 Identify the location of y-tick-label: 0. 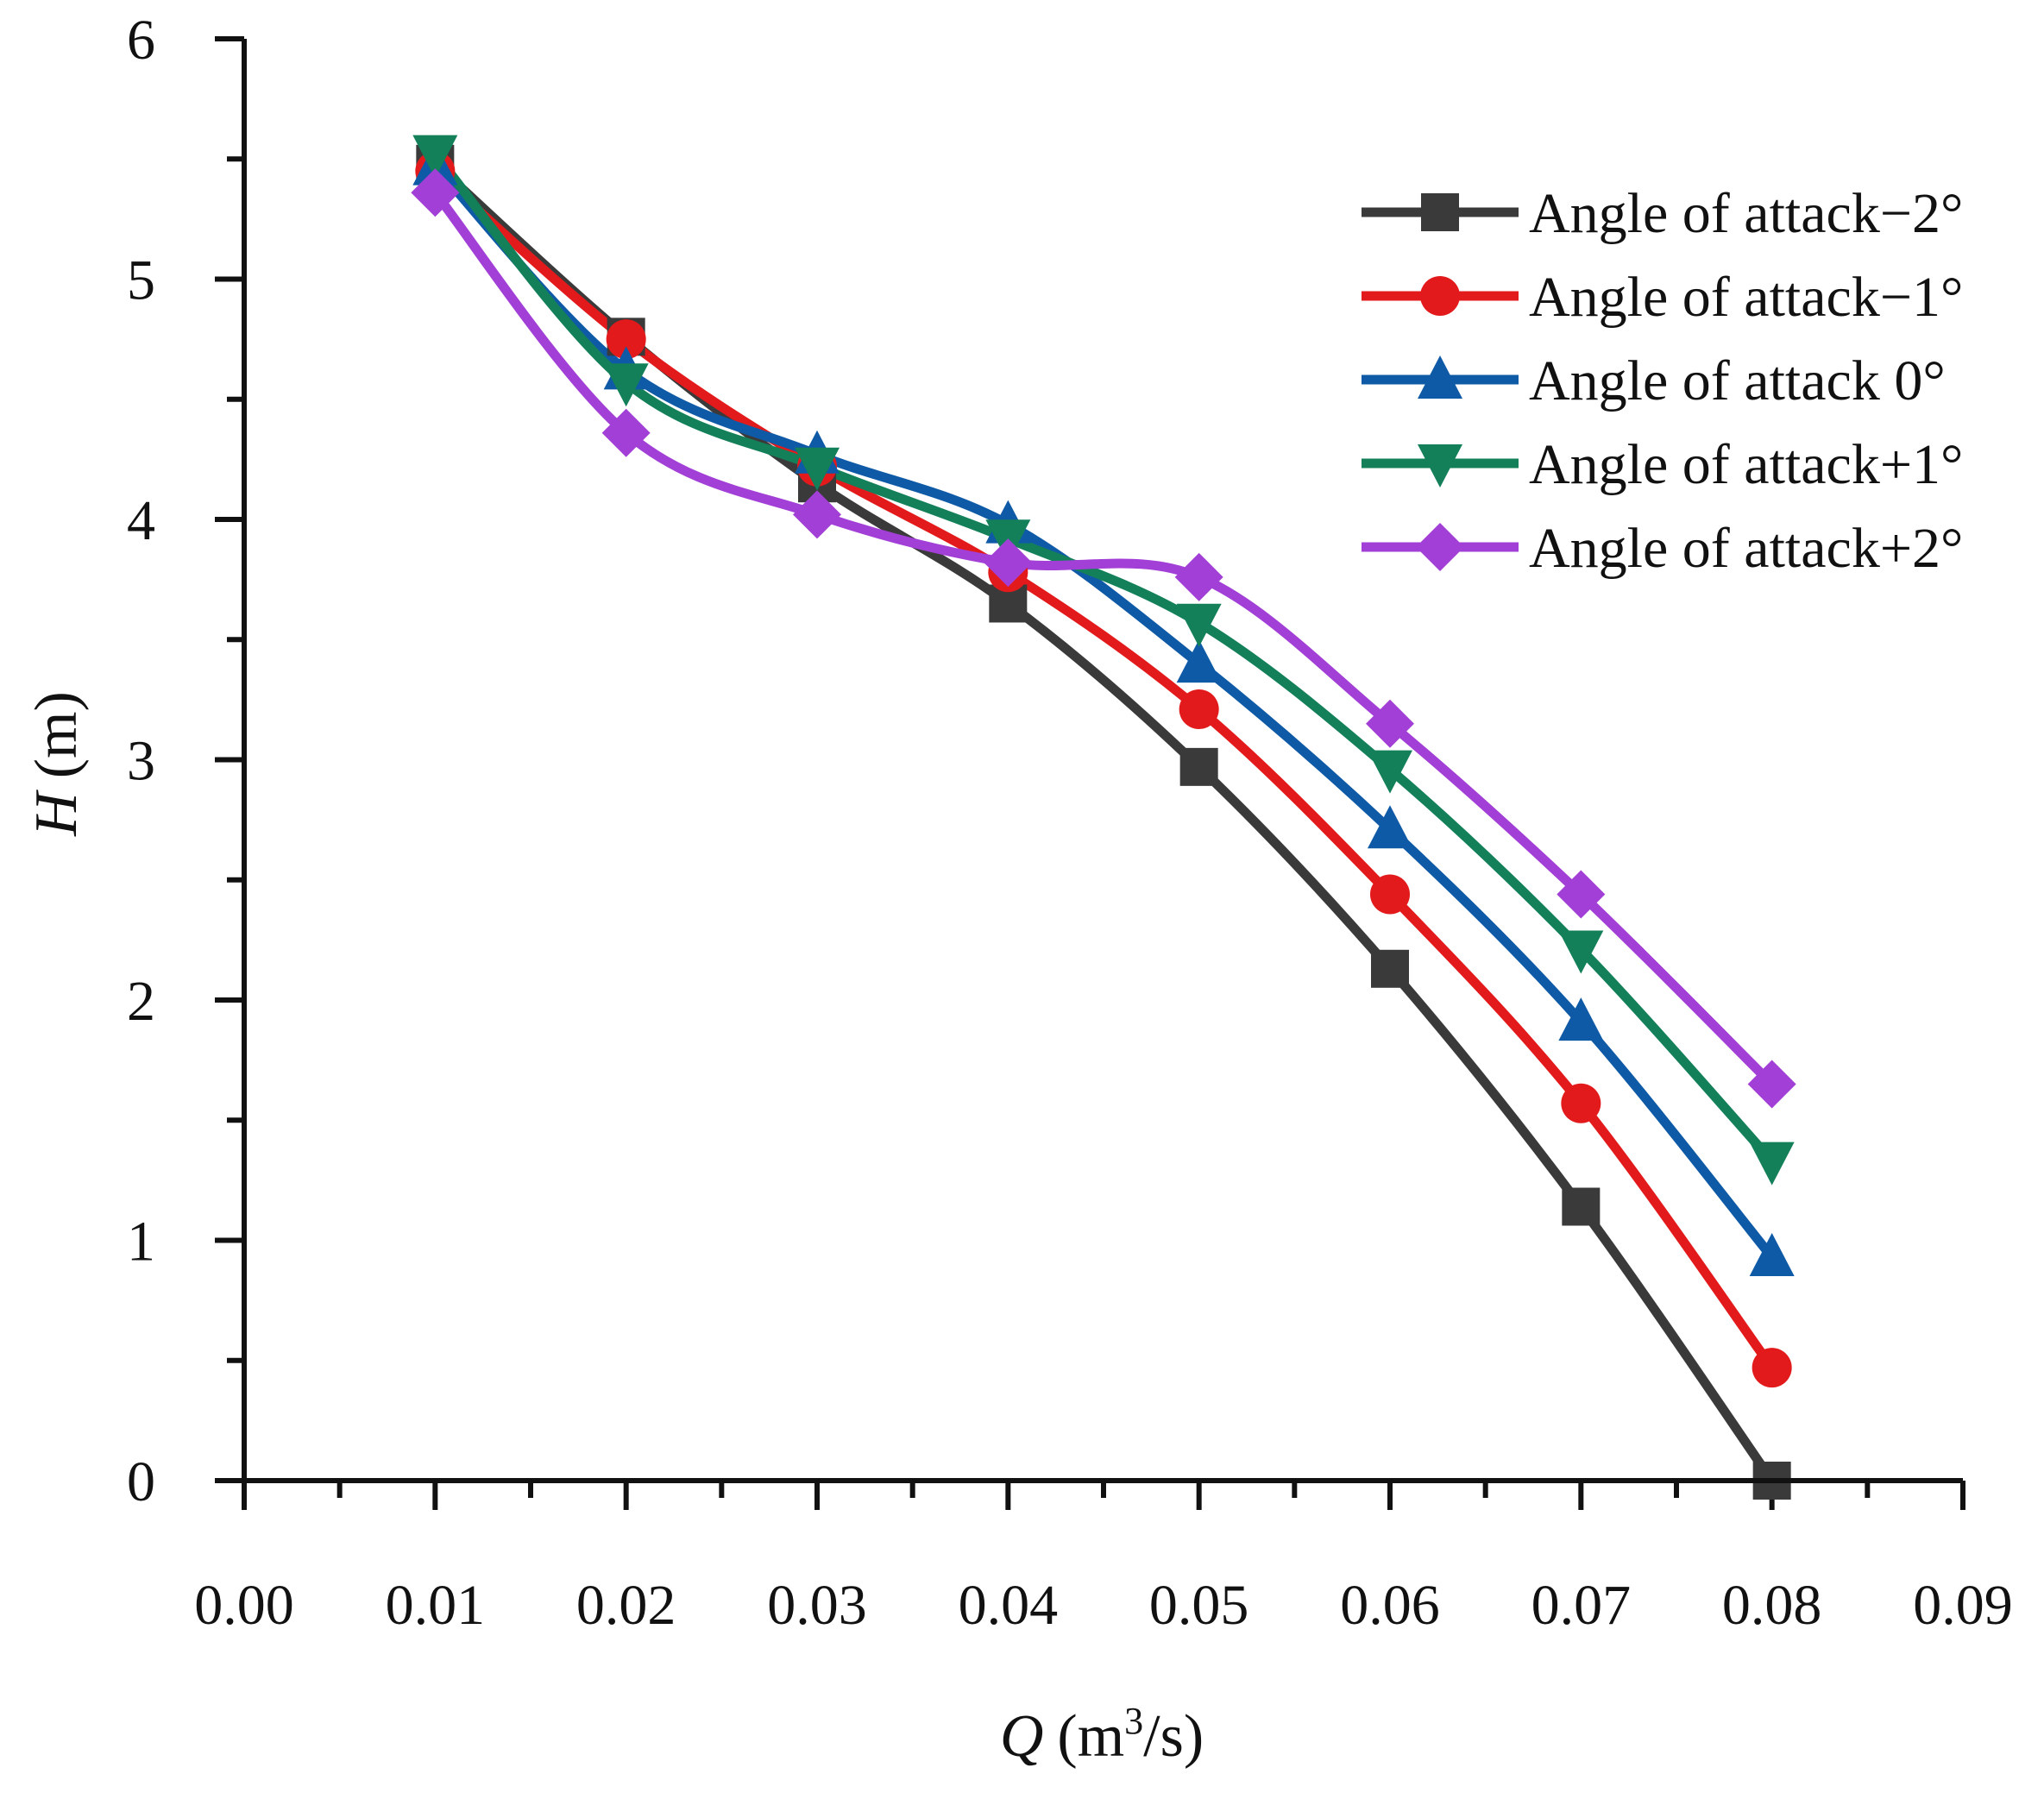
(141, 1481).